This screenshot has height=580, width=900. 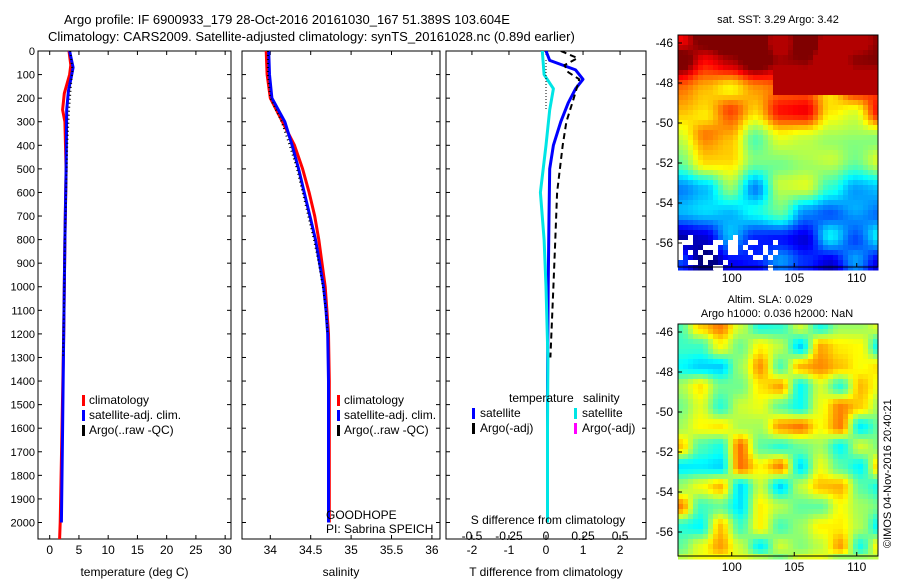 What do you see at coordinates (351, 550) in the screenshot?
I see `salinity-x-tick-label: 35` at bounding box center [351, 550].